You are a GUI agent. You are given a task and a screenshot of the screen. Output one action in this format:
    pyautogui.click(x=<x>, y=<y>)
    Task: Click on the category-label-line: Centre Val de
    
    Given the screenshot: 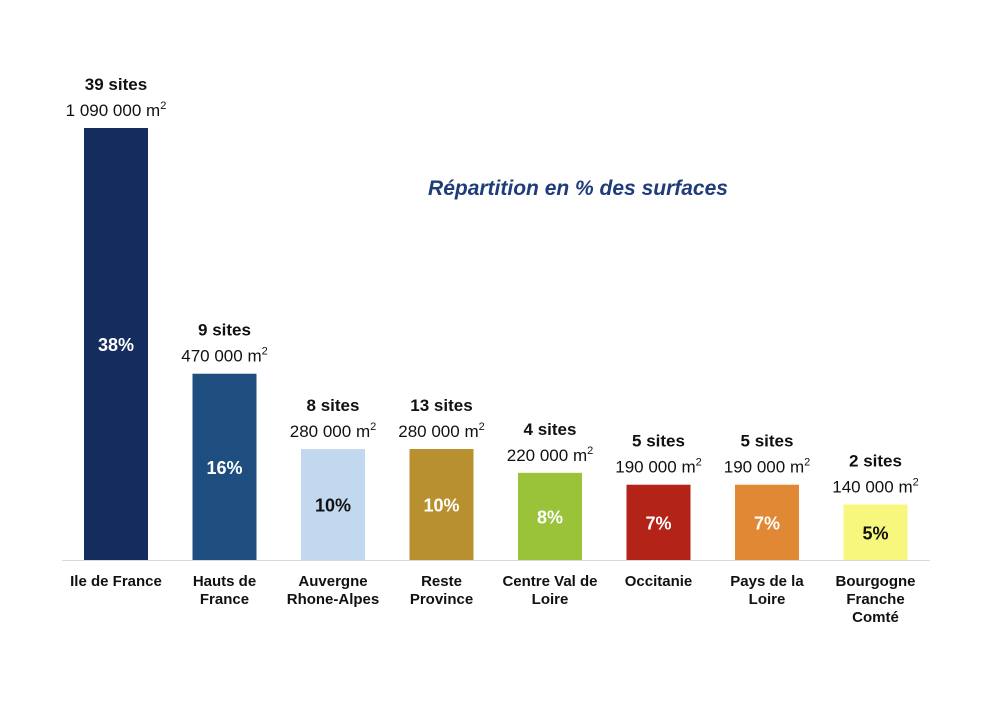 What is the action you would take?
    pyautogui.click(x=549, y=581)
    